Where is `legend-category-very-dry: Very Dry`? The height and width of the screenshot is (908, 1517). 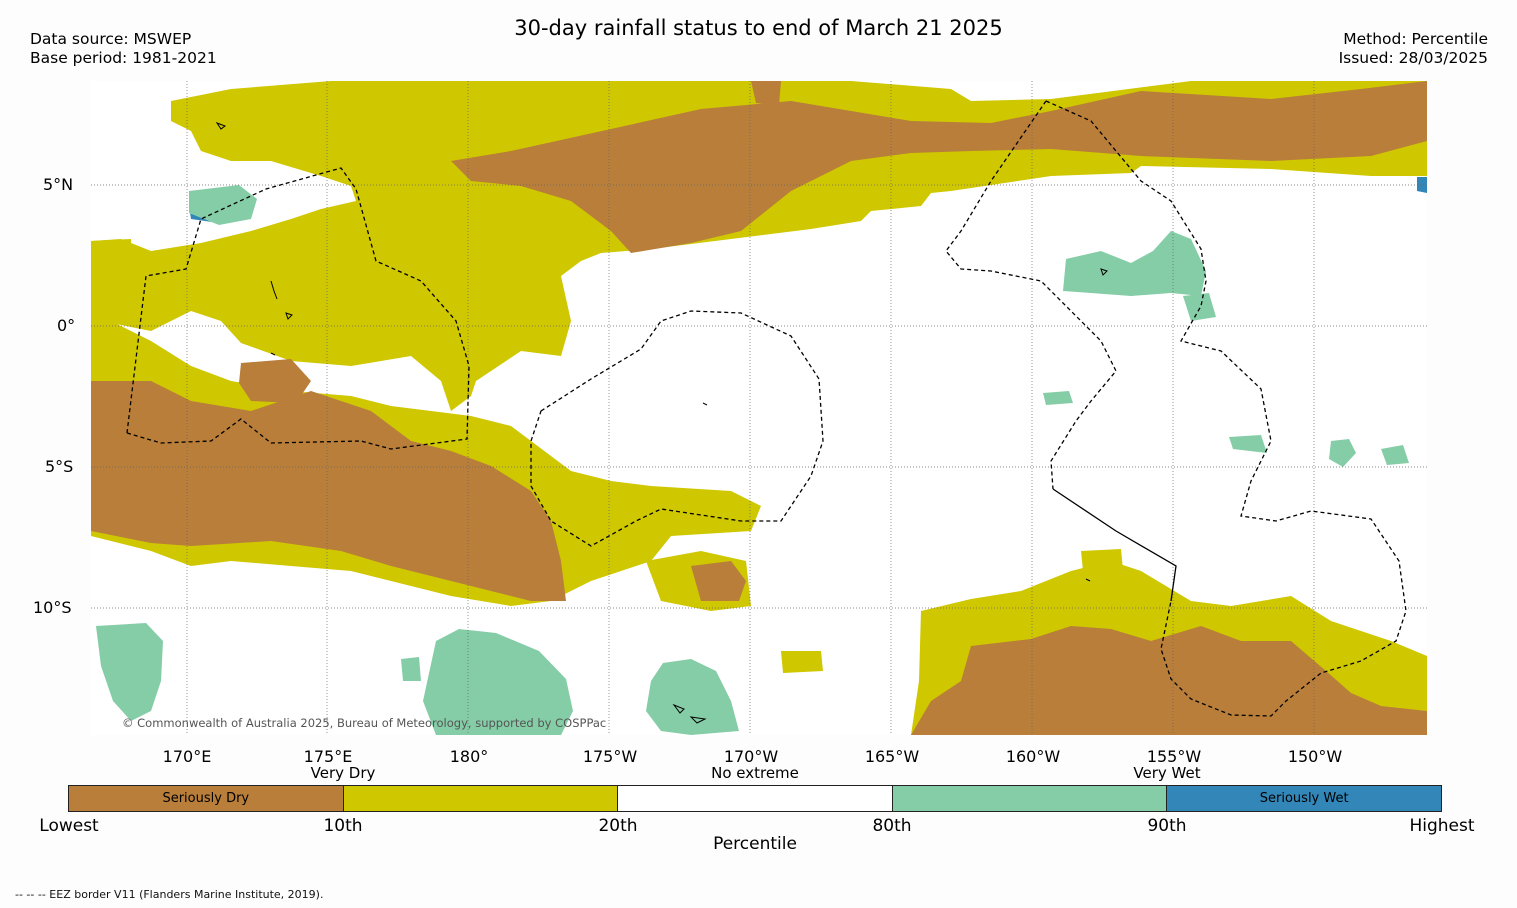
legend-category-very-dry: Very Dry is located at coordinates (343, 773).